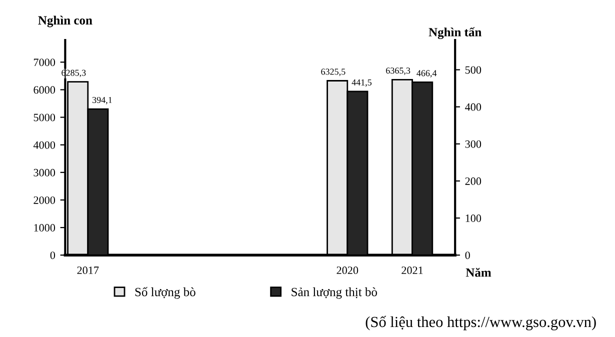 Image resolution: width=615 pixels, height=337 pixels. Describe the element at coordinates (347, 270) in the screenshot. I see `x-tick-label: 2020` at that location.